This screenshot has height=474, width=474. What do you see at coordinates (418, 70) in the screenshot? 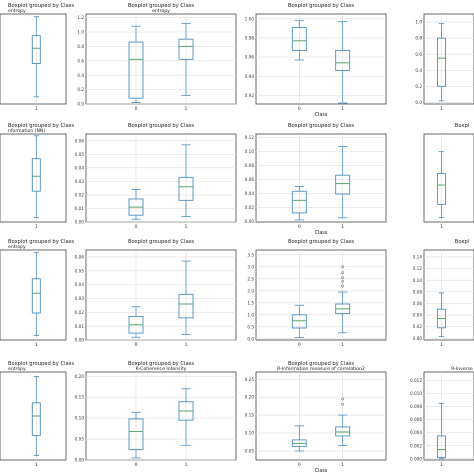
I see `y-tick-label: 0.4` at bounding box center [418, 70].